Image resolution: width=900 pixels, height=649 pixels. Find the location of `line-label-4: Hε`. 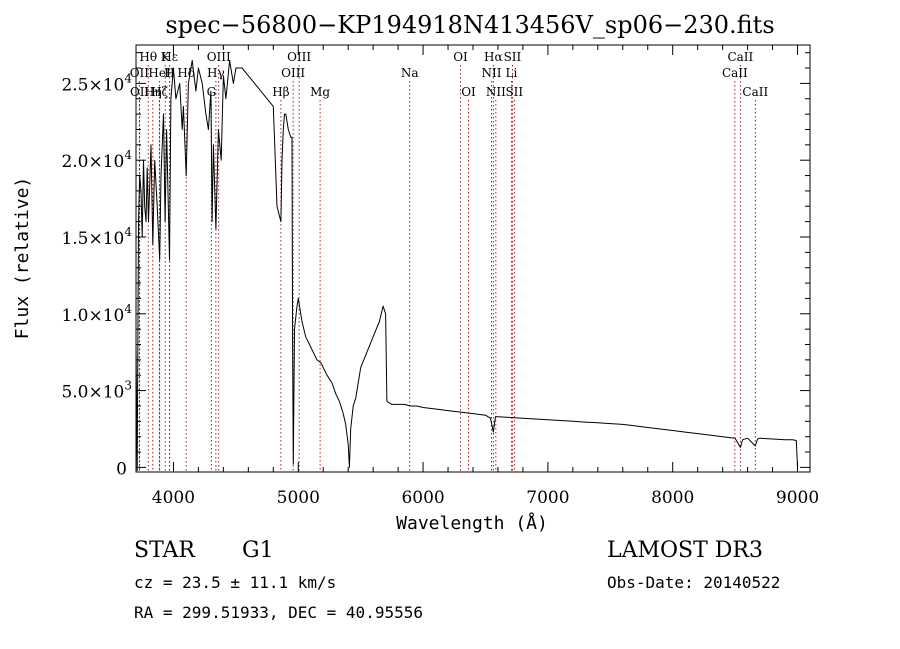

line-label-4: Hε is located at coordinates (169, 57).